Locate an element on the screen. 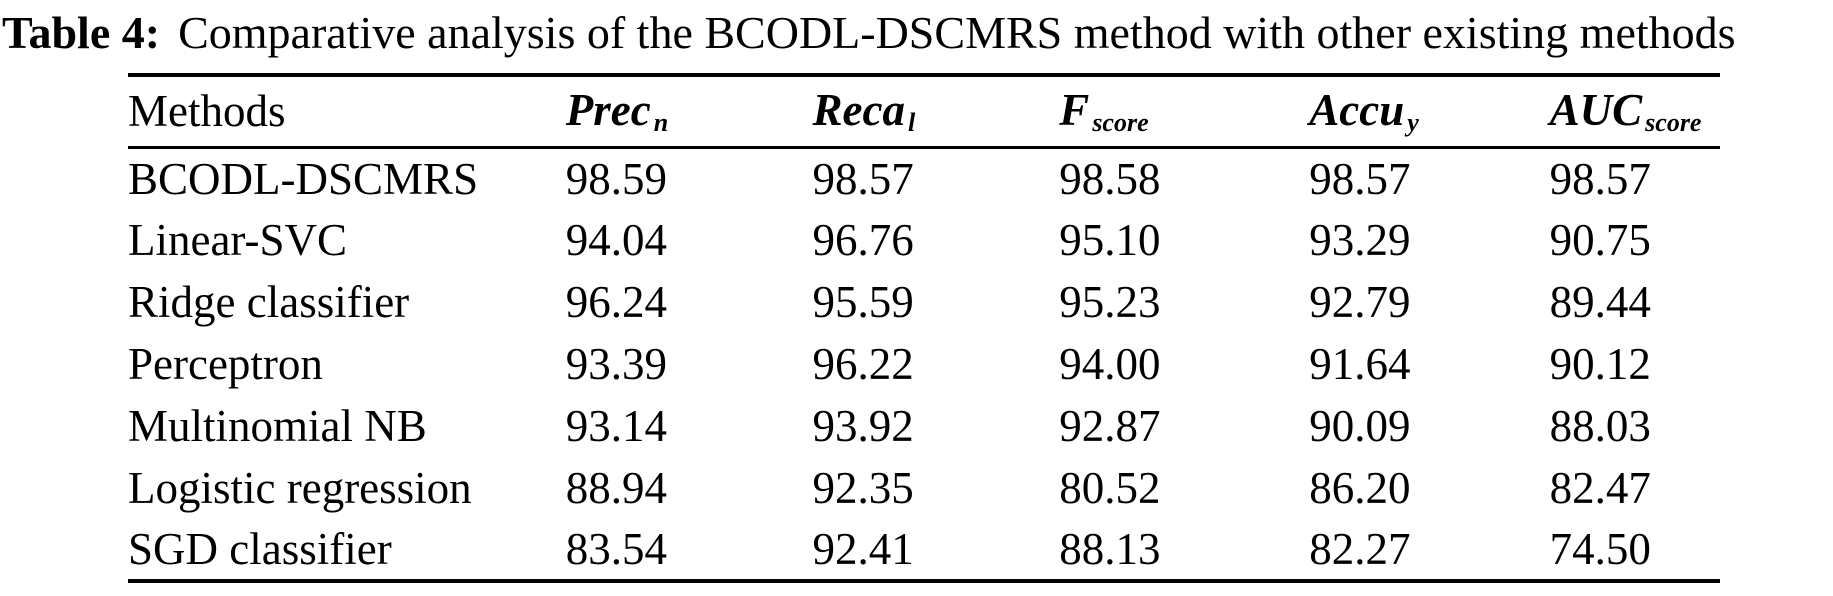 This screenshot has width=1833, height=596. fscore-cell: 88.13 is located at coordinates (1110, 549).